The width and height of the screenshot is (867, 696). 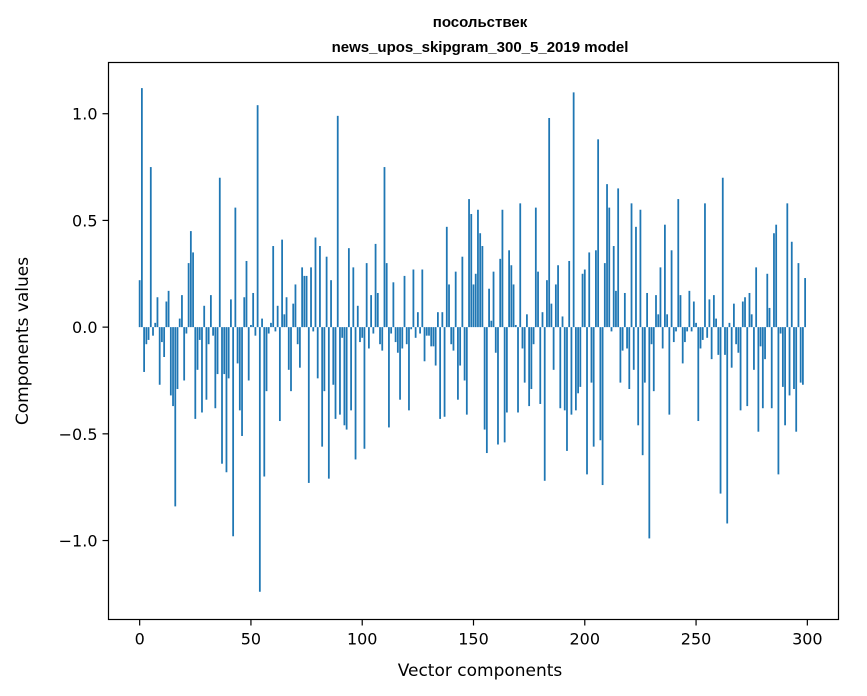 What do you see at coordinates (480, 671) in the screenshot?
I see `x-axis-label: Vector components` at bounding box center [480, 671].